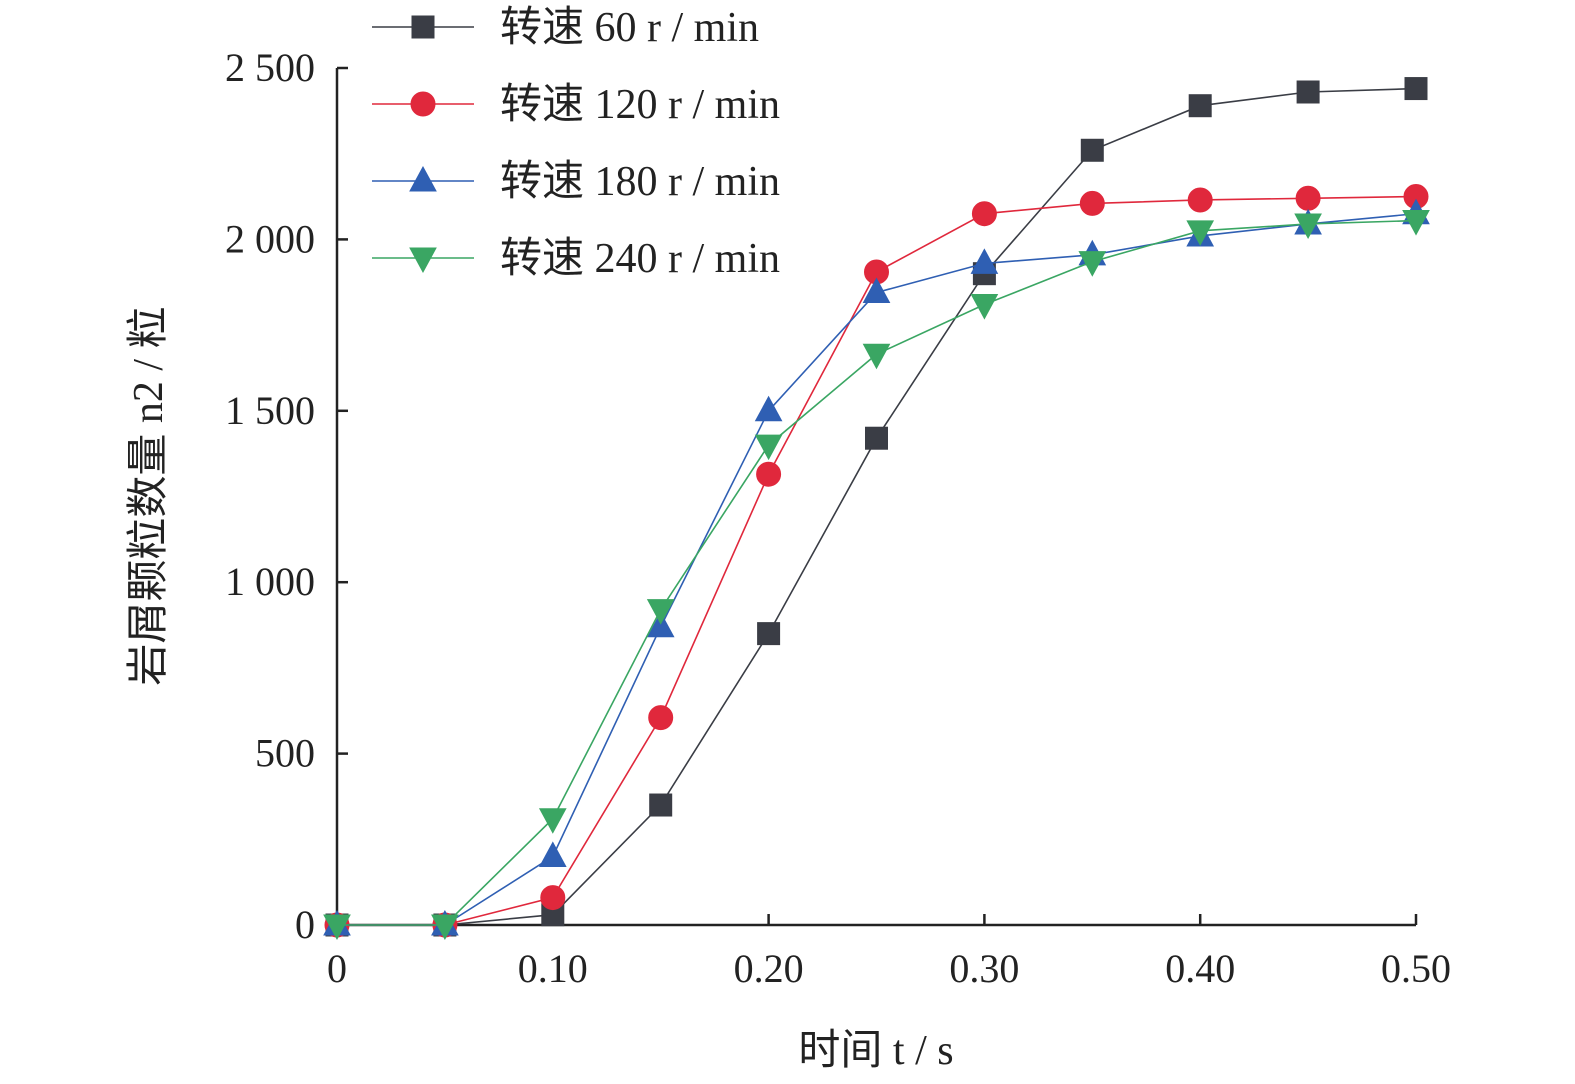 This screenshot has width=1575, height=1084. Describe the element at coordinates (285, 753) in the screenshot. I see `y-tick-label: 500` at that location.